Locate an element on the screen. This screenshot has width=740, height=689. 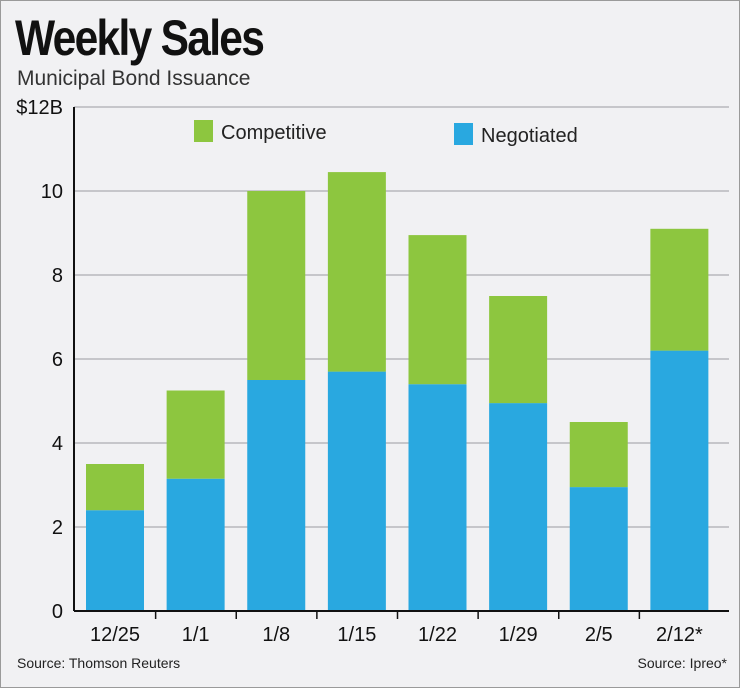
bar-competitive-2/12* is located at coordinates (679, 289).